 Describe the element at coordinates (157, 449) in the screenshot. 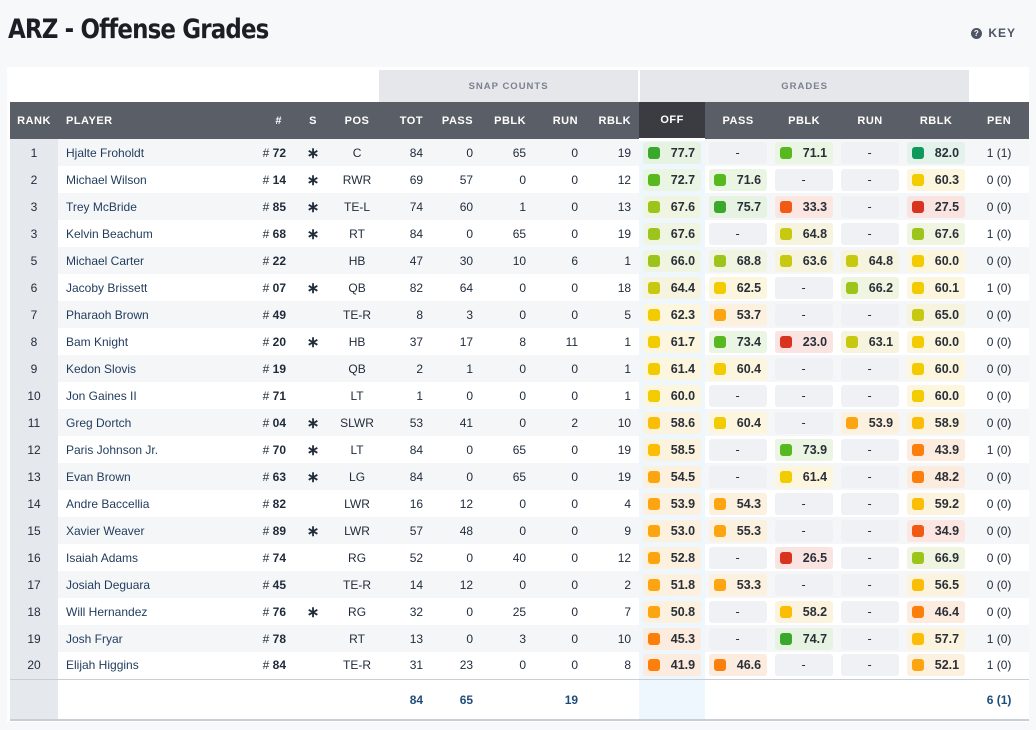

I see `player-link: Paris Johnson Jr.` at that location.